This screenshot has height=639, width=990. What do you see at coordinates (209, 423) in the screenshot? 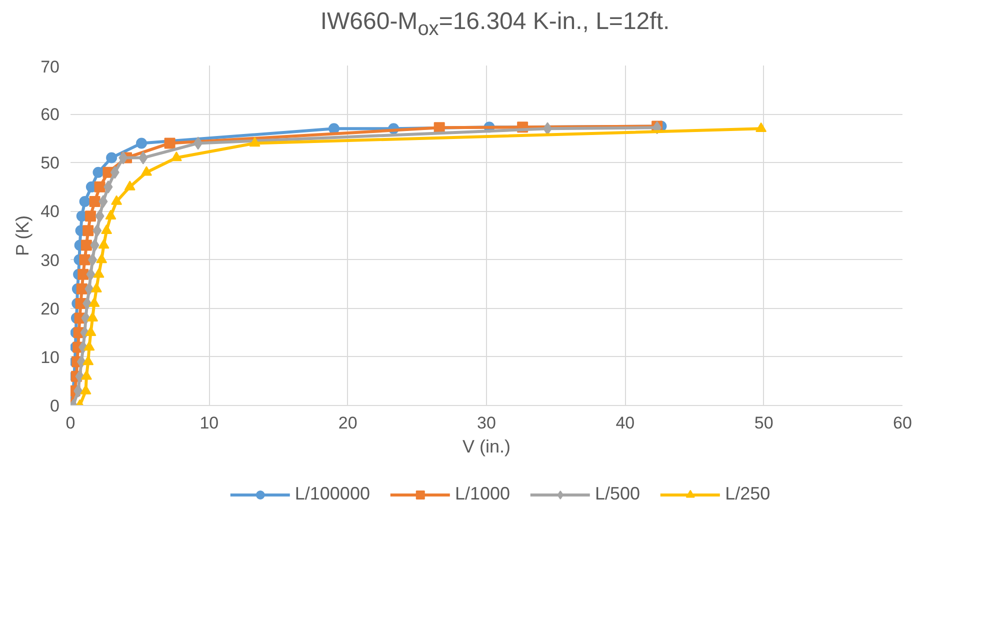
I see `x-tick-label: 10` at bounding box center [209, 423].